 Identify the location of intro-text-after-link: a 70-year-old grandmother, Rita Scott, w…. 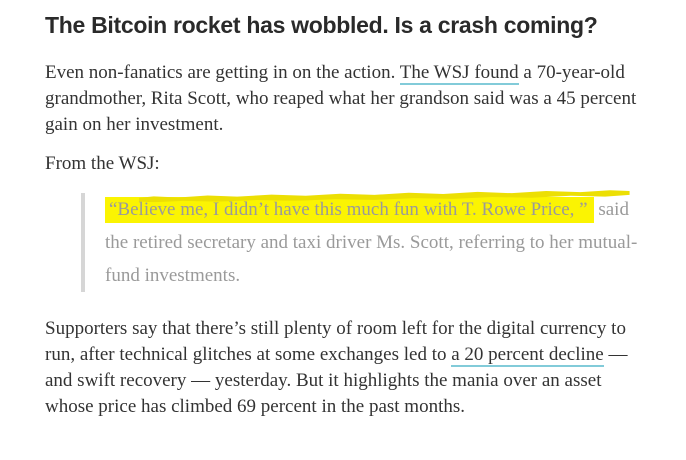
(341, 98).